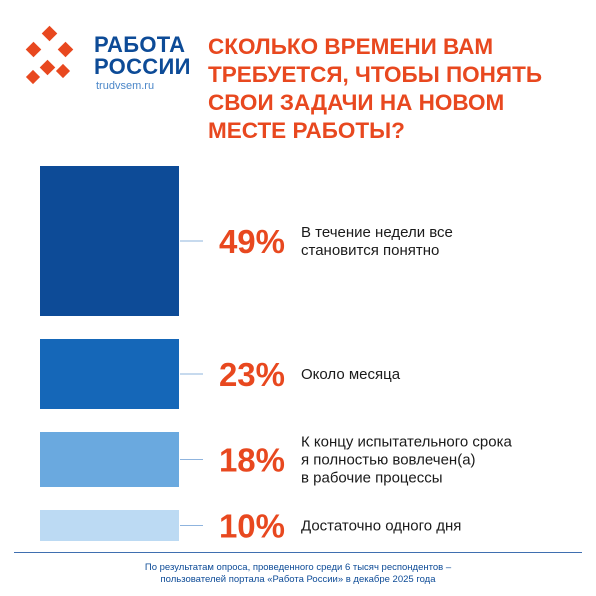 The height and width of the screenshot is (596, 596). What do you see at coordinates (252, 241) in the screenshot?
I see `value-label-1: 49%` at bounding box center [252, 241].